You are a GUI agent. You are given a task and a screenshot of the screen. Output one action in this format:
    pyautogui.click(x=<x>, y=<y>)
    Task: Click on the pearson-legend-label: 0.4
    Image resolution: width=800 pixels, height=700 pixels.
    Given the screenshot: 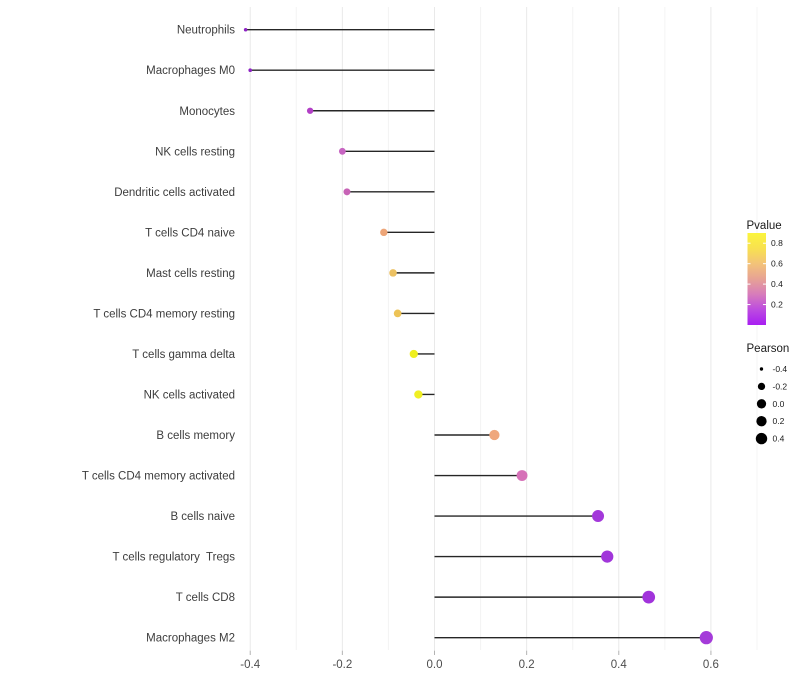 What is the action you would take?
    pyautogui.click(x=779, y=439)
    